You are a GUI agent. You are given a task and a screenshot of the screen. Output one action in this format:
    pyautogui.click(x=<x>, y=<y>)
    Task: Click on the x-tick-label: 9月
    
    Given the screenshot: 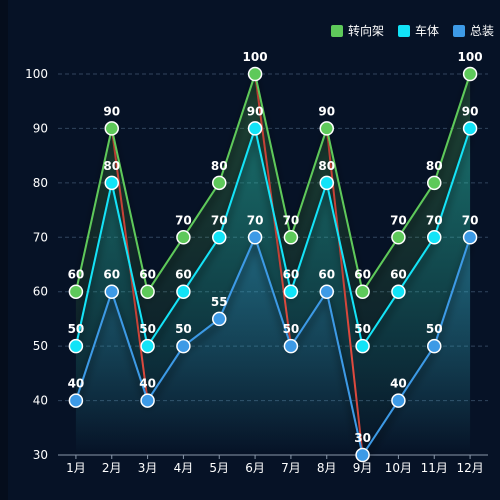 What is the action you would take?
    pyautogui.click(x=363, y=468)
    